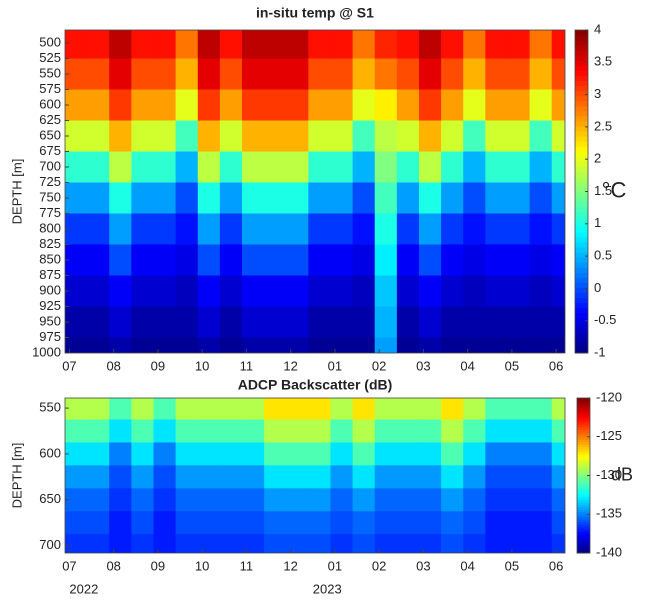 This screenshot has width=648, height=603. Describe the element at coordinates (512, 365) in the screenshot. I see `x-tick-label: 05` at that location.